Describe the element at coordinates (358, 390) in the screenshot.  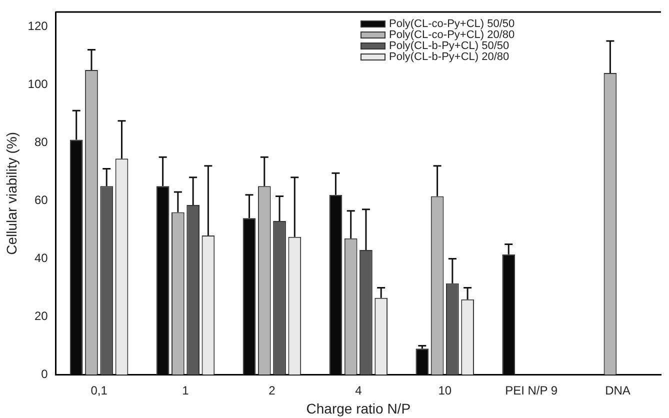
I see `x-tick-label: 4` at that location.